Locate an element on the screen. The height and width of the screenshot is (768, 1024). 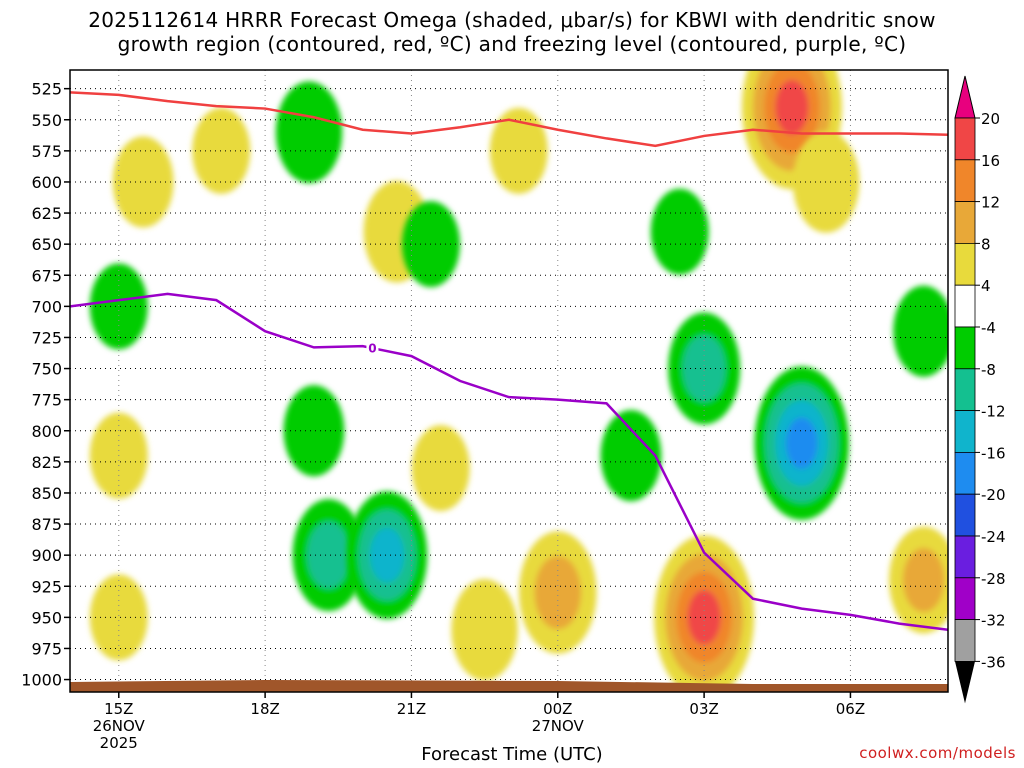
colorbar-tick-label: -28 is located at coordinates (993, 579).